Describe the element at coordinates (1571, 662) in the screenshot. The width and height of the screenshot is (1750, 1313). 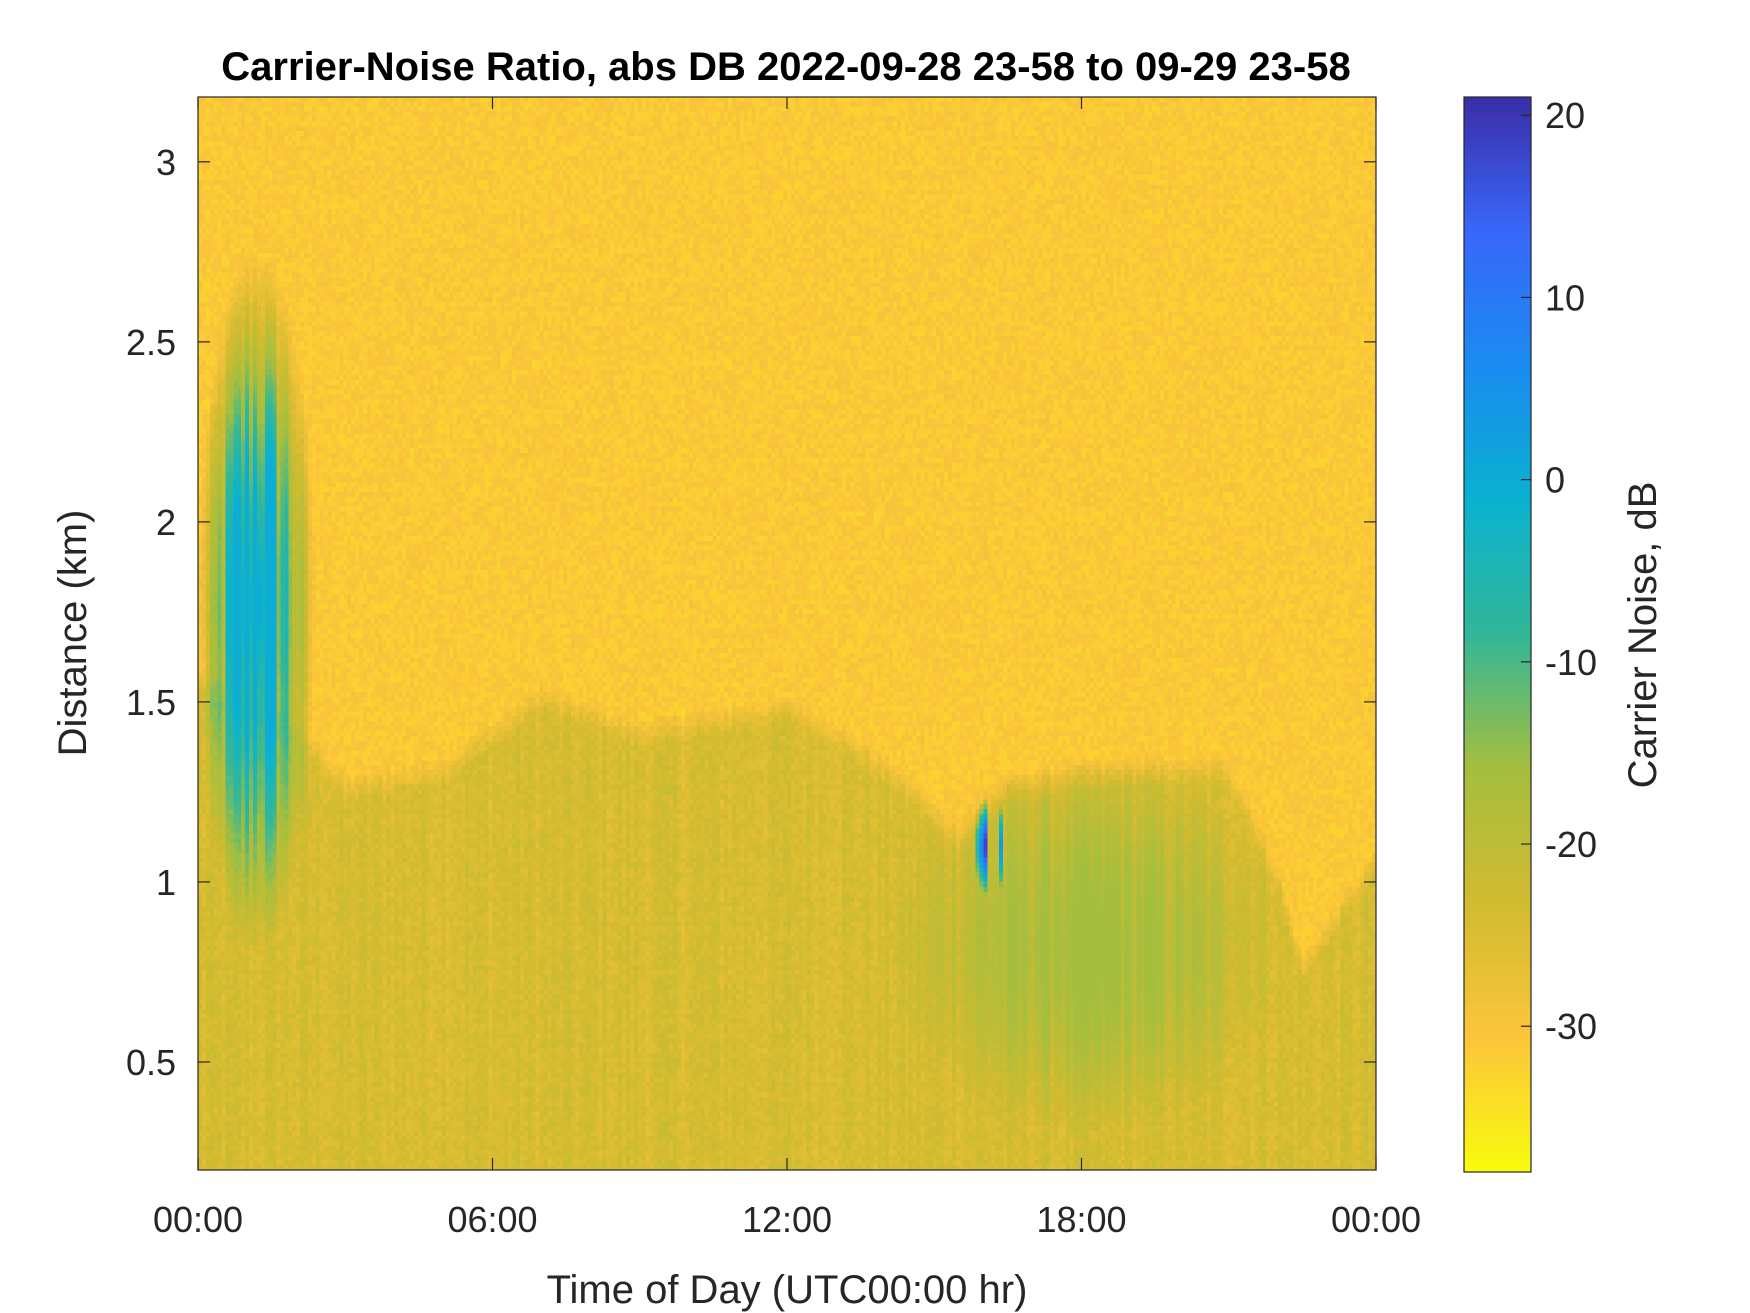
I see `colorbar-tick-label: -10` at that location.